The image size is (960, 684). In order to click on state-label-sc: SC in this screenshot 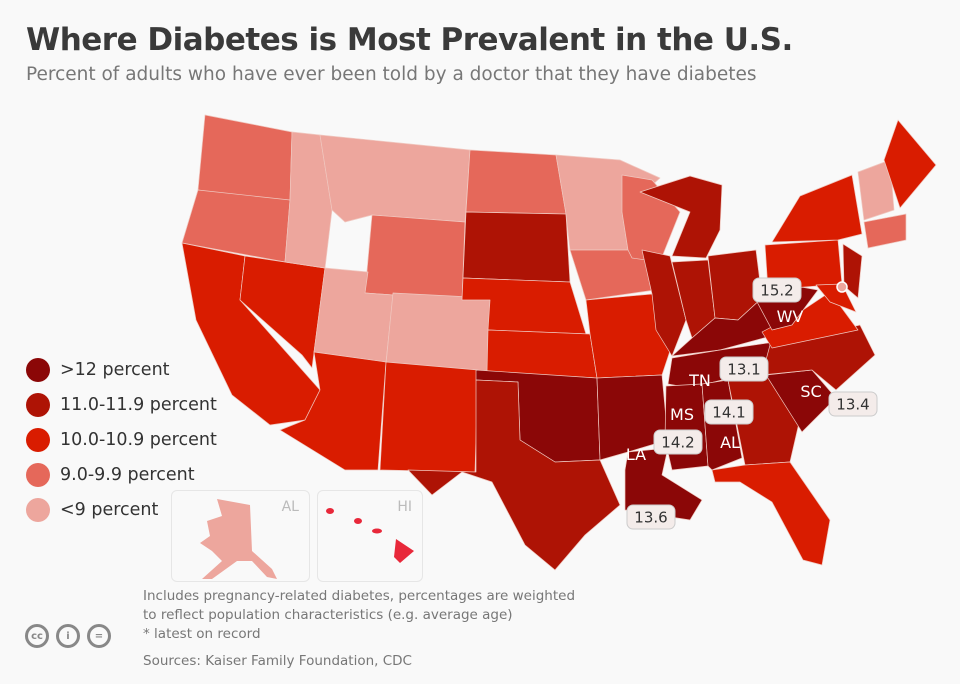, I will do `click(810, 391)`.